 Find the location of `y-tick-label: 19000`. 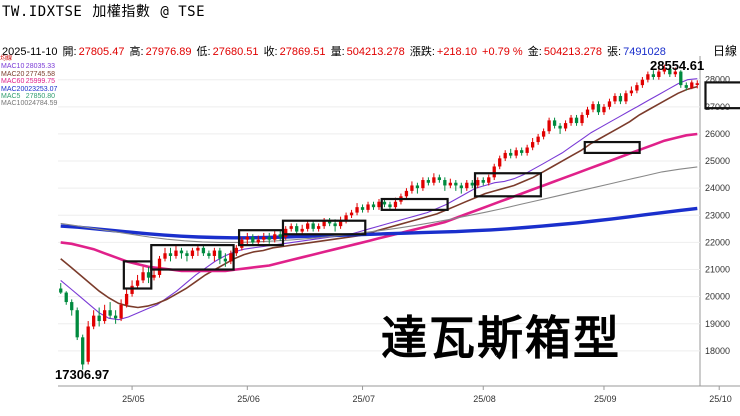

y-tick-label: 19000 is located at coordinates (717, 324).